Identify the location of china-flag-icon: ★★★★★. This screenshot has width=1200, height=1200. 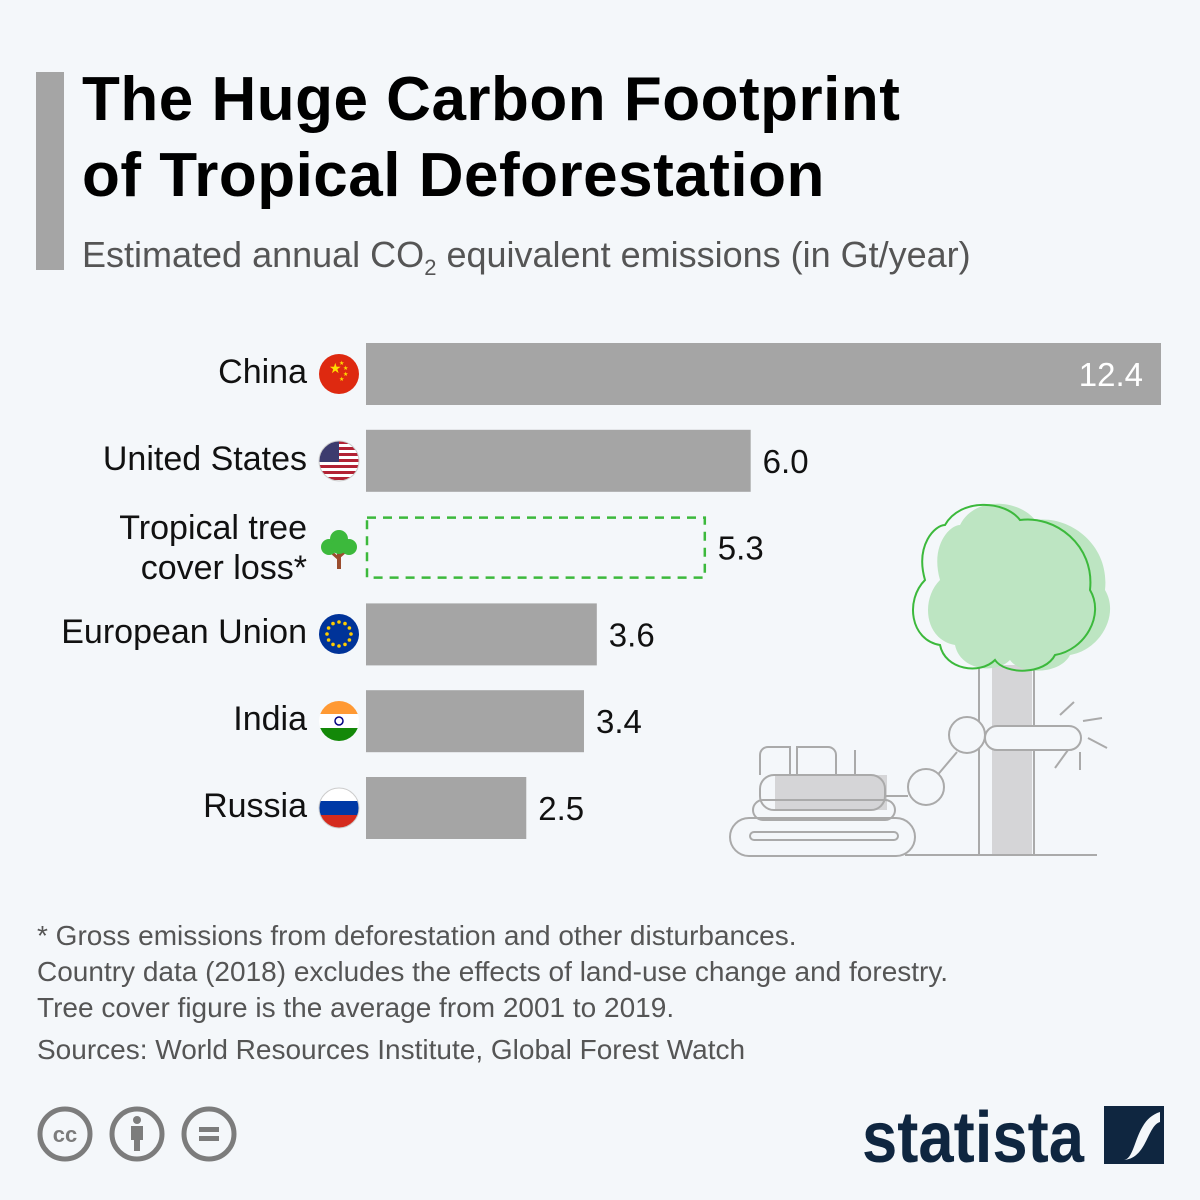
(339, 374).